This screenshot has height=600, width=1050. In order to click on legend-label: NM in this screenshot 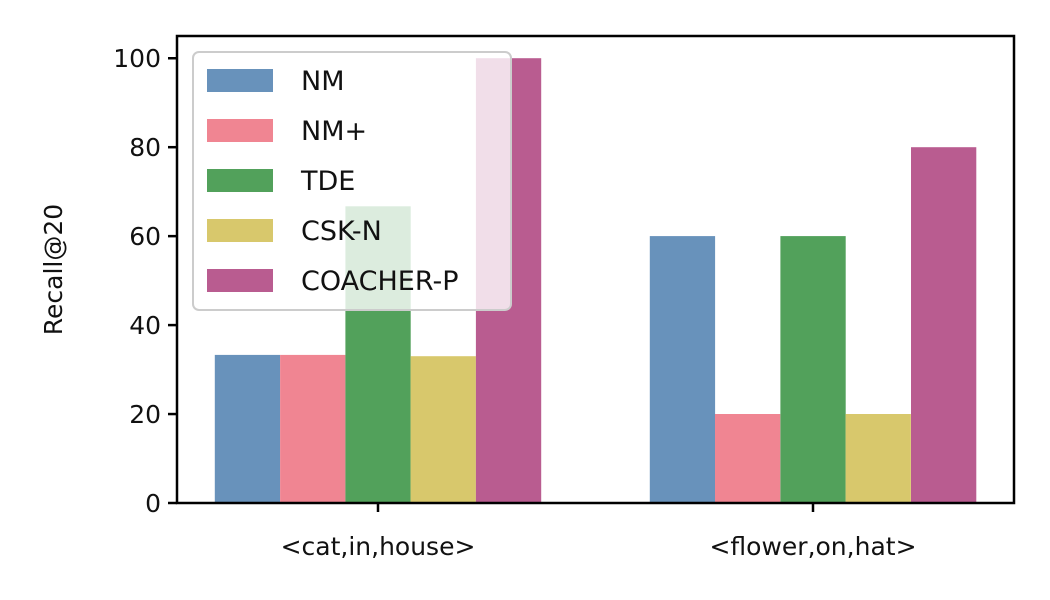, I will do `click(323, 81)`.